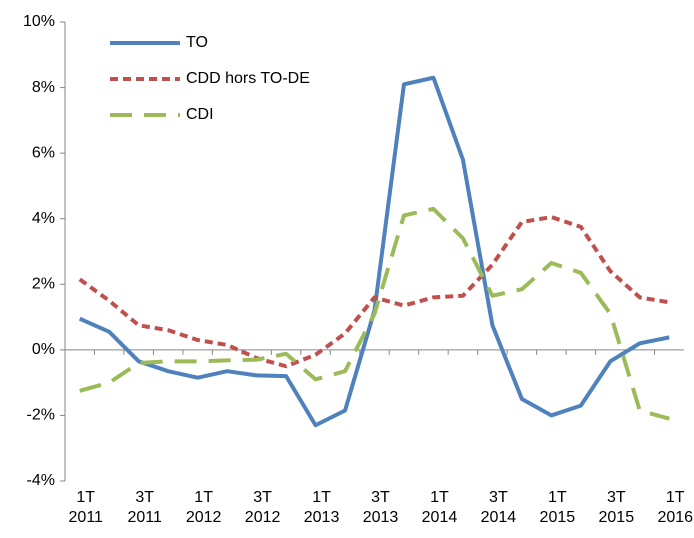  I want to click on x-tick-label: 3T 2014, so click(498, 507).